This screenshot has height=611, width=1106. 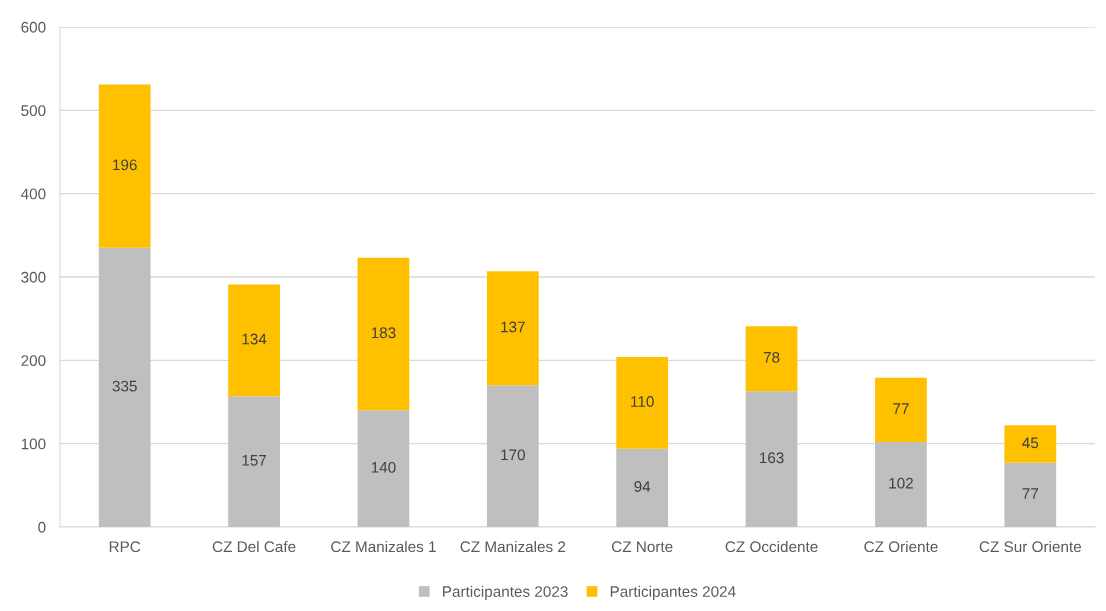 I want to click on x-tick-label: CZ Norte, so click(x=642, y=547).